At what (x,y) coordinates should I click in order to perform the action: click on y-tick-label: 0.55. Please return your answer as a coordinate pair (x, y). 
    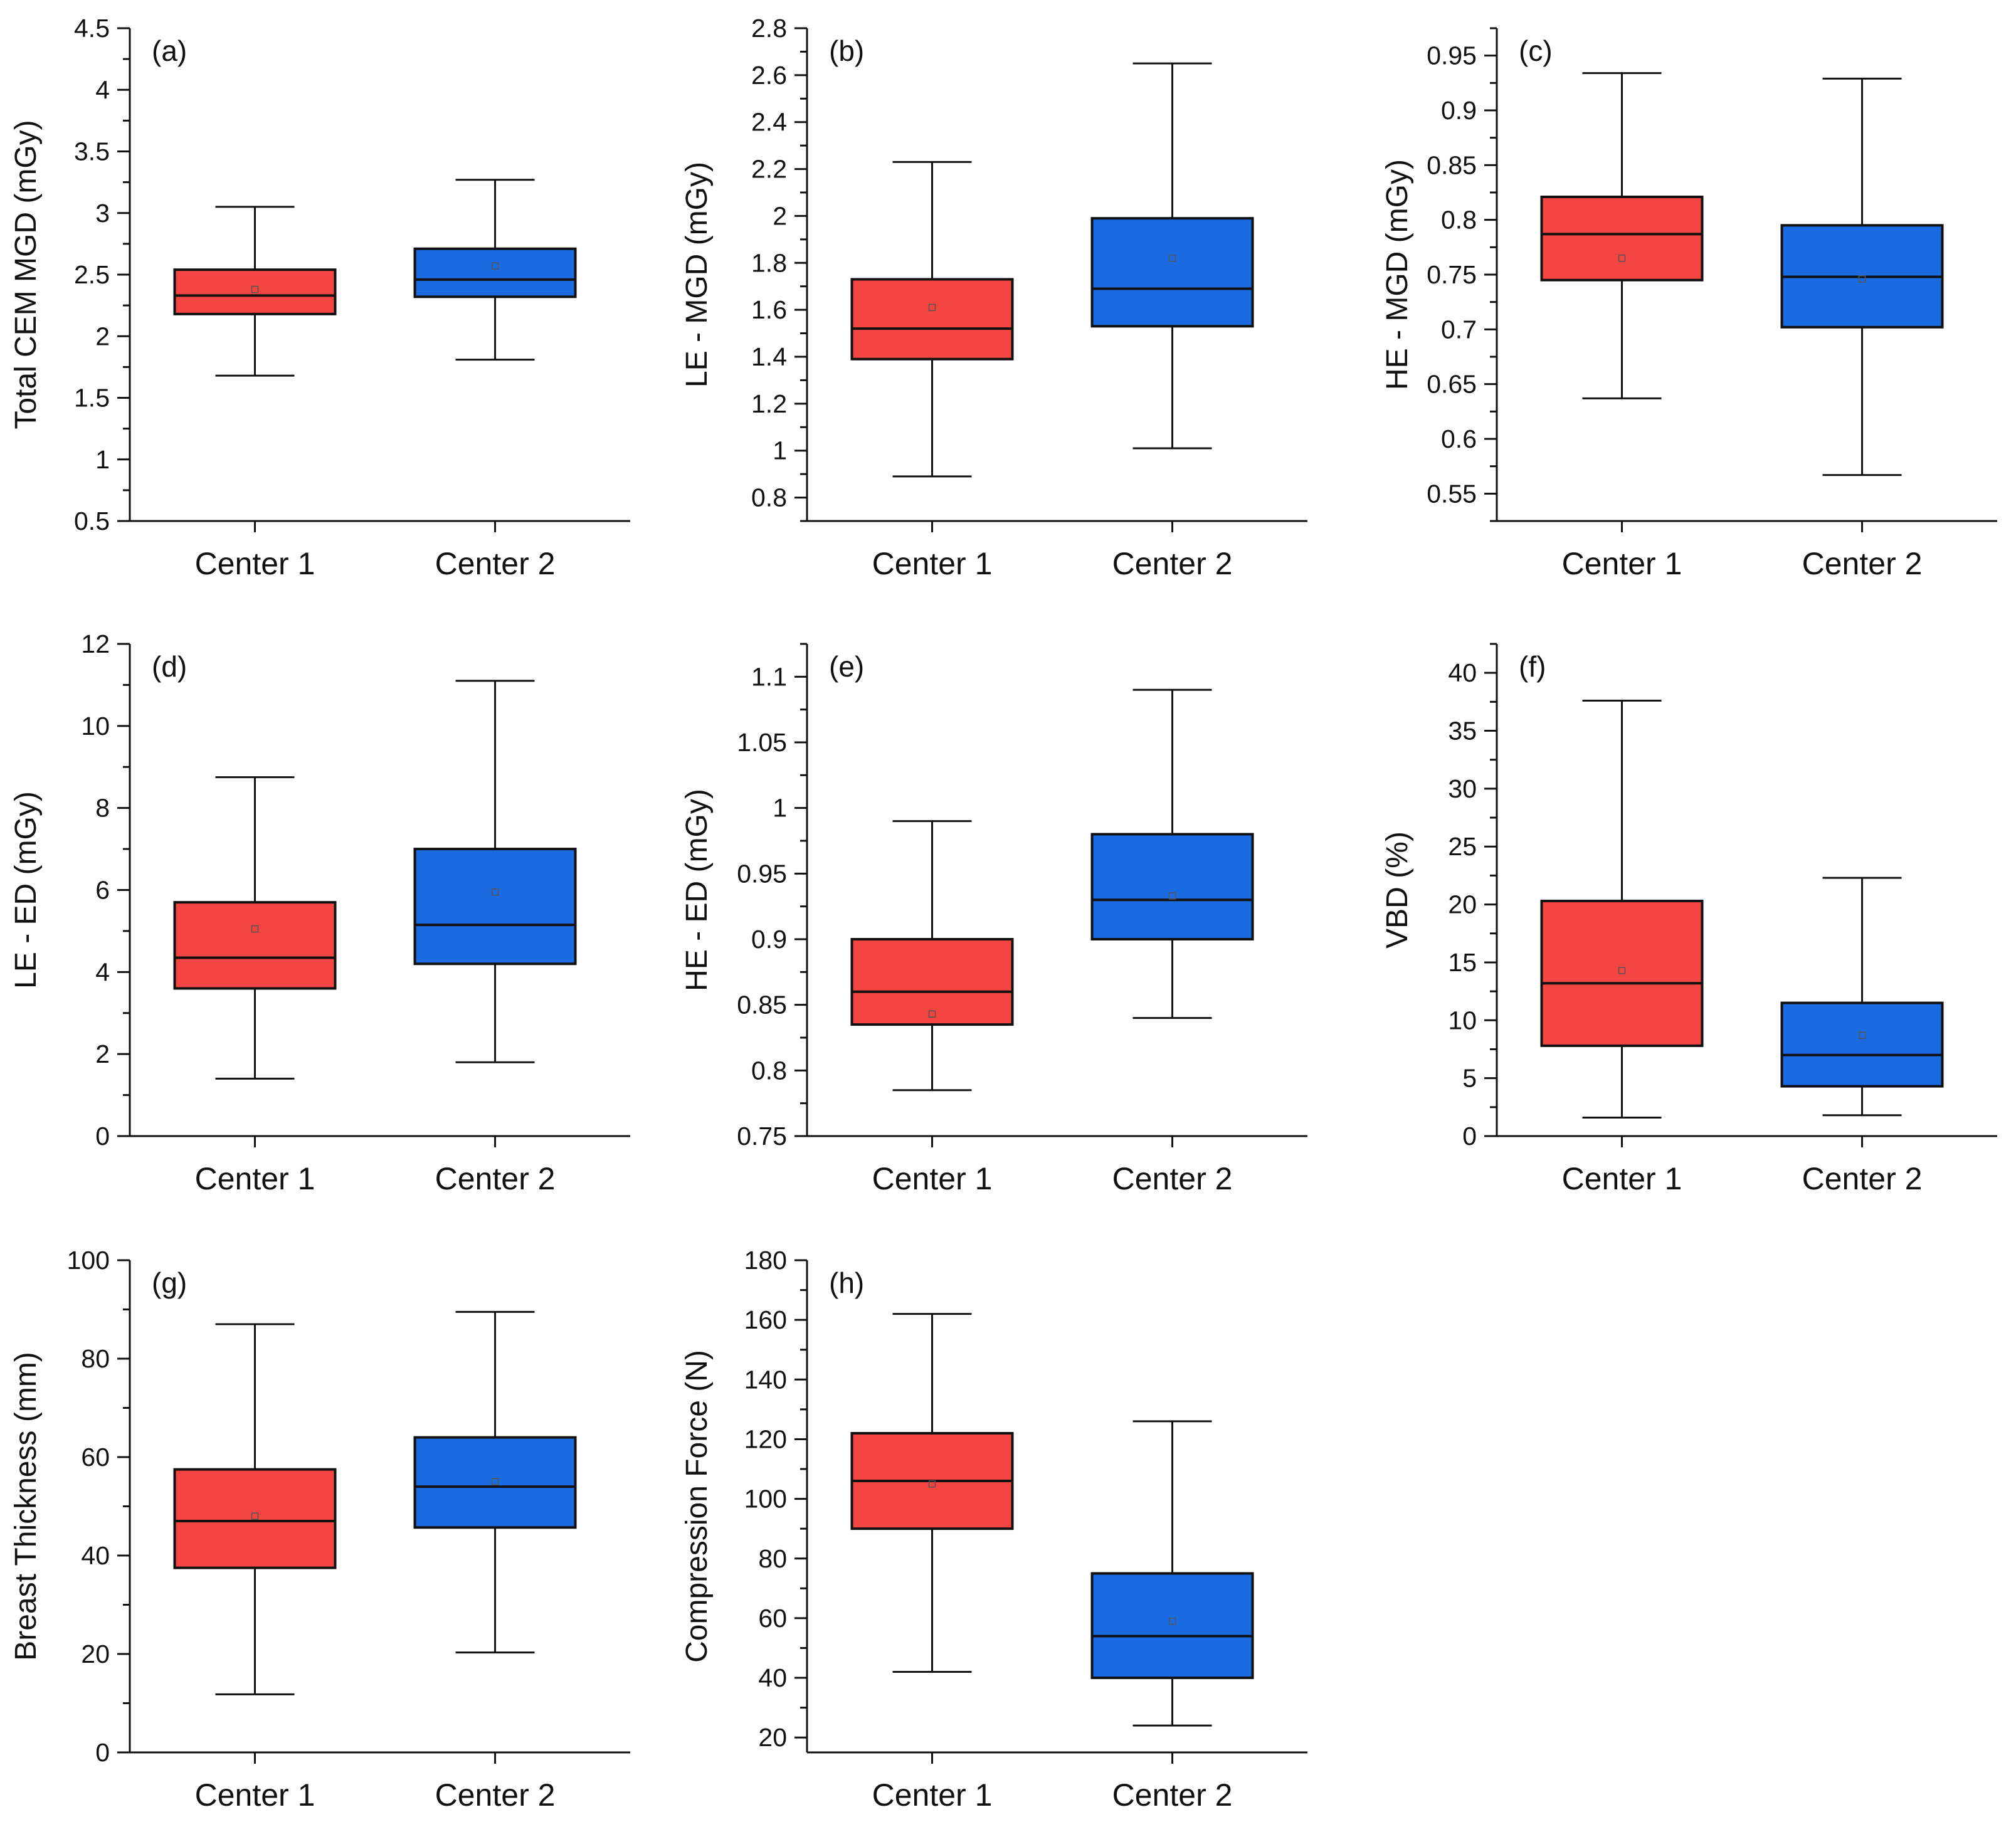
    Looking at the image, I should click on (1452, 493).